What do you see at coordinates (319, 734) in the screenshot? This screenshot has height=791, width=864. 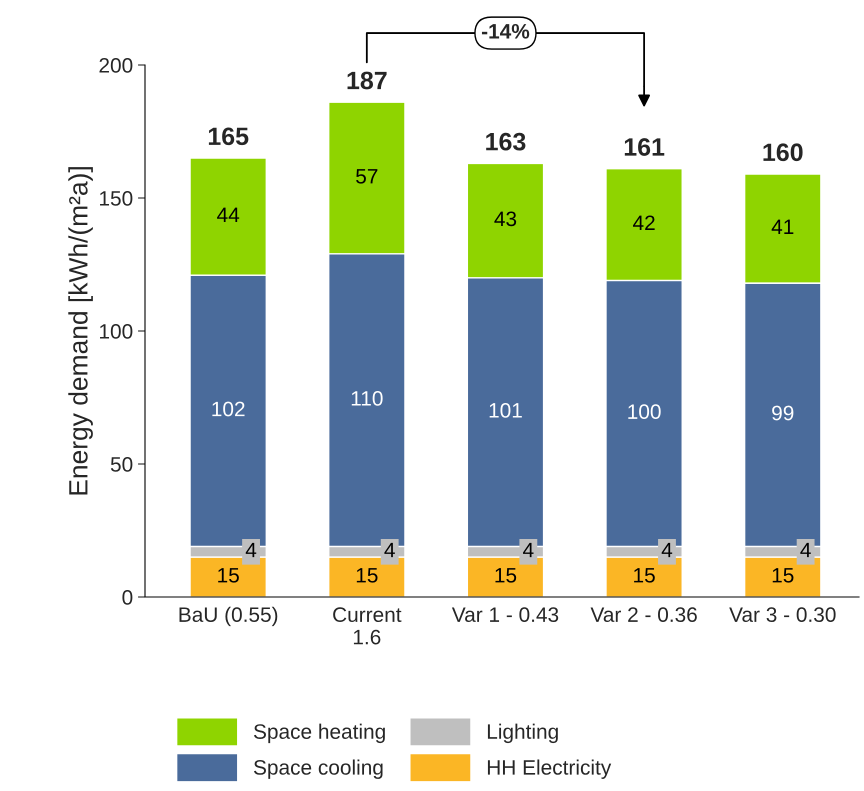 I see `legend-label: Space heating` at bounding box center [319, 734].